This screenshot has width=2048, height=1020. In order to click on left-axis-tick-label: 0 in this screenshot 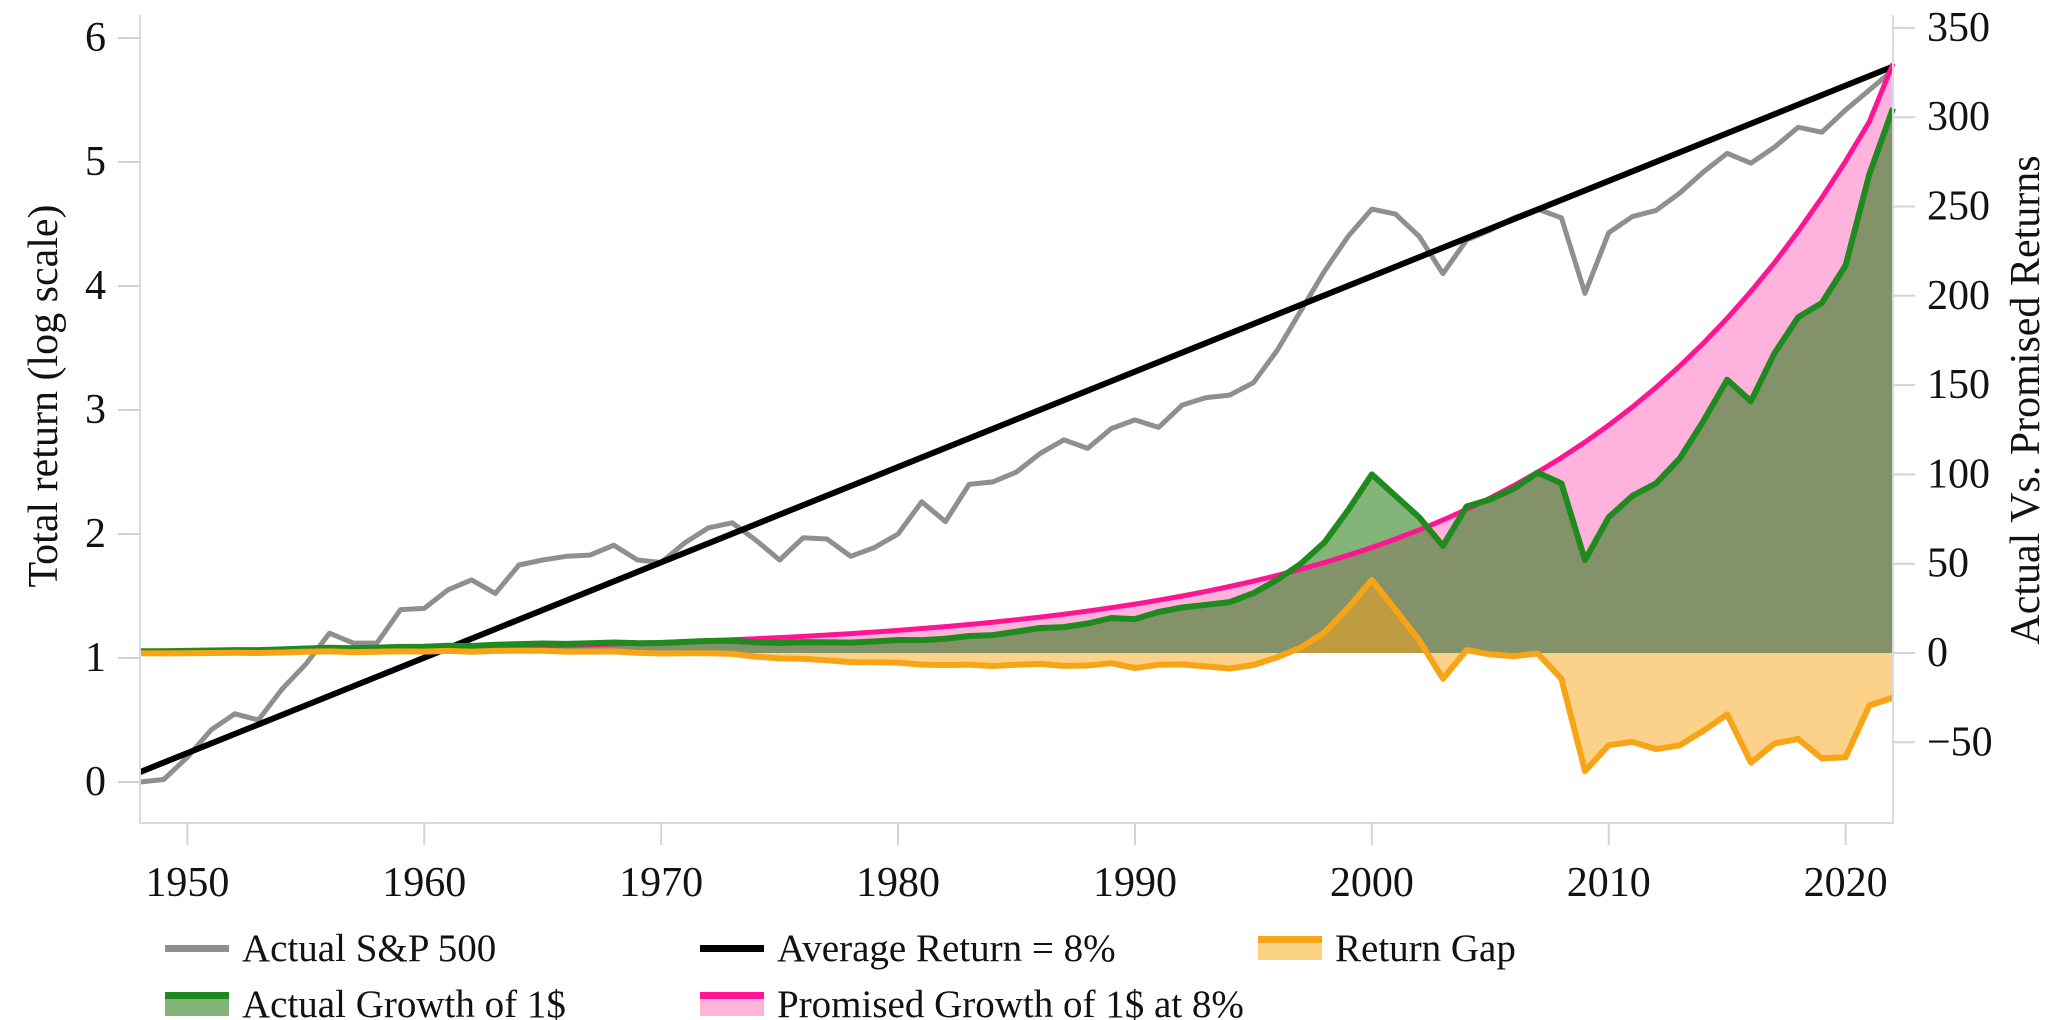, I will do `click(95, 782)`.